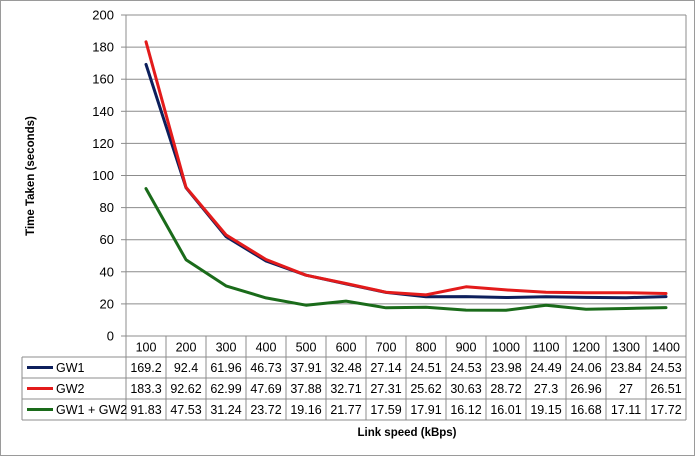 The image size is (695, 456). What do you see at coordinates (585, 410) in the screenshot?
I see `data-label: 16.68` at bounding box center [585, 410].